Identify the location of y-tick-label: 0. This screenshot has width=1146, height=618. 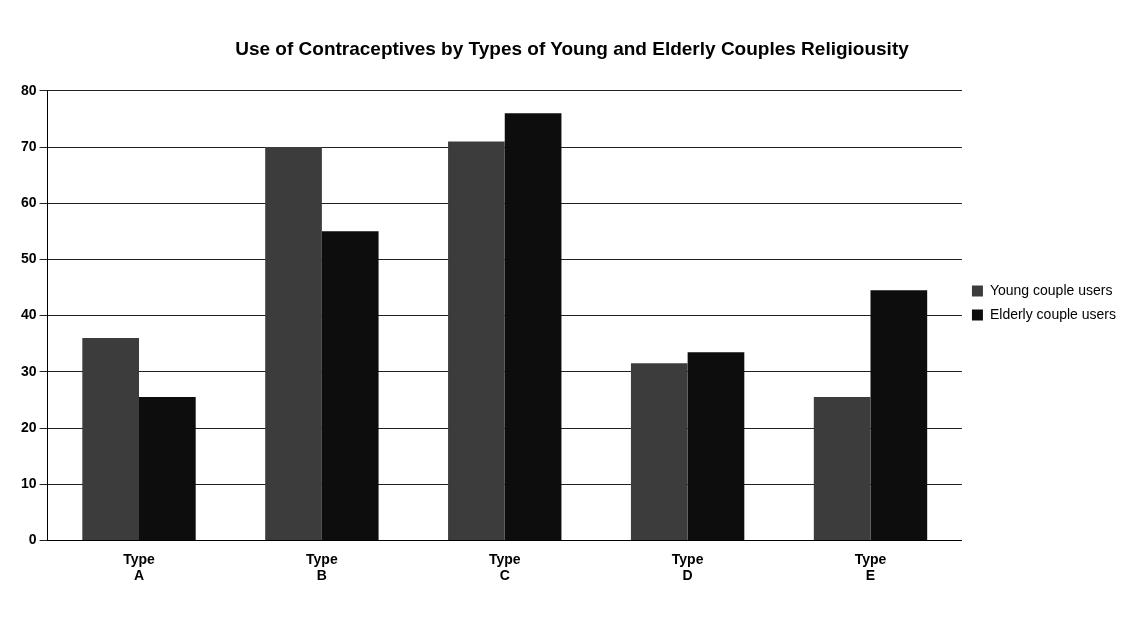
(32, 539).